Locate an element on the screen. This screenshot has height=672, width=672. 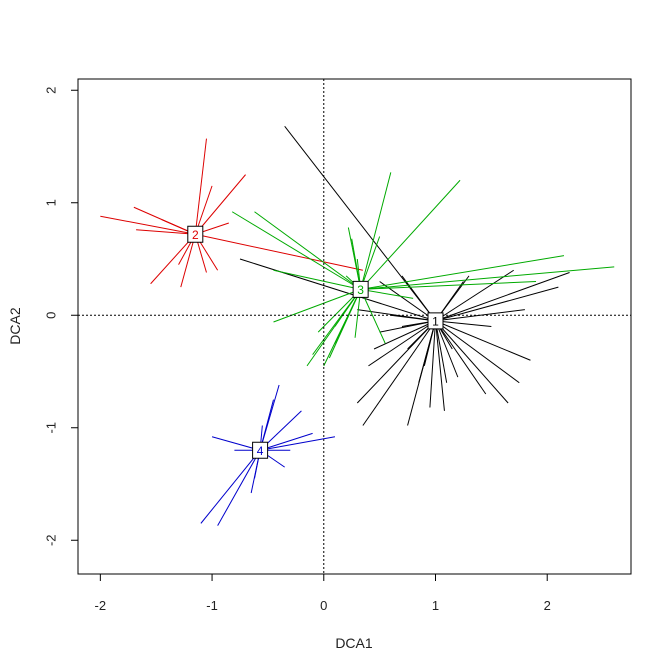
x-tick-label-2: 0 is located at coordinates (323, 605).